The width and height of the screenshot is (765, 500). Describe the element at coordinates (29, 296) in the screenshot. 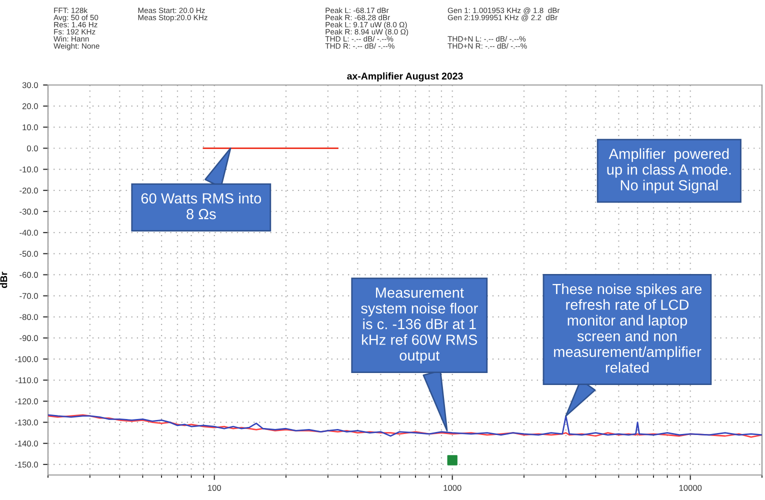

I see `y-tick-label: -70.0` at that location.